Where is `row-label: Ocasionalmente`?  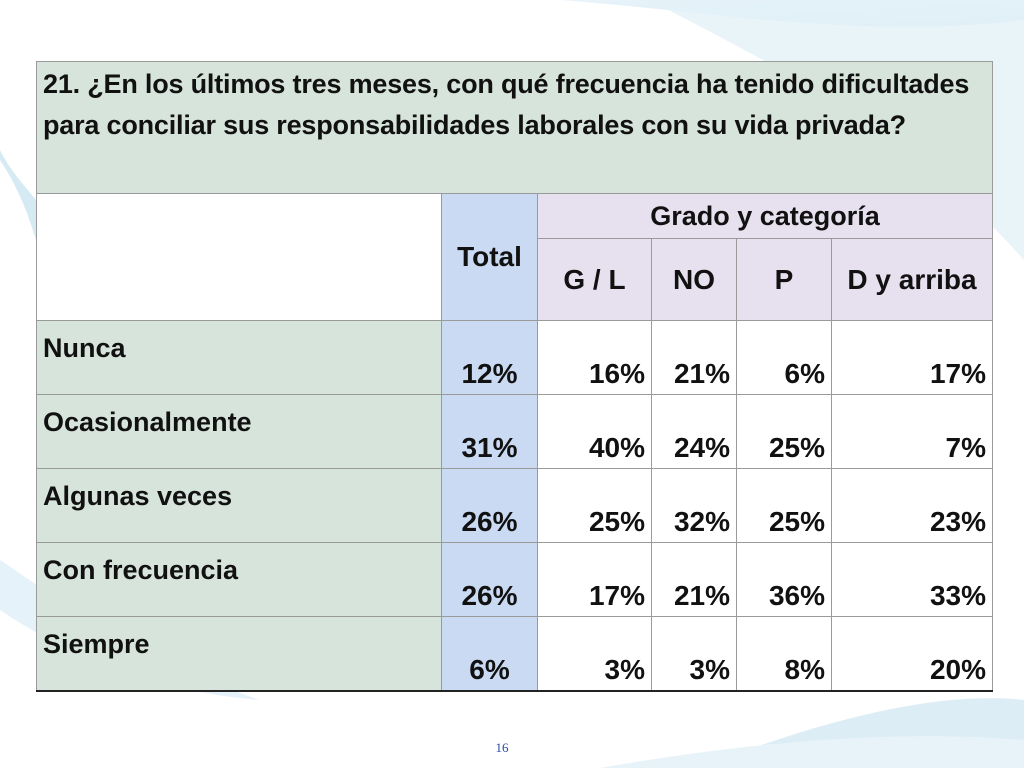
row-label: Ocasionalmente is located at coordinates (239, 431).